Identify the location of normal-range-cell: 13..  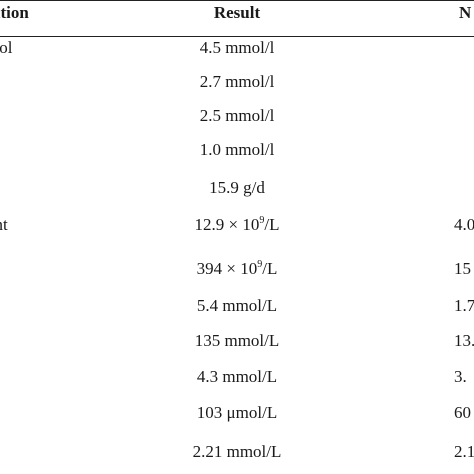
(464, 340).